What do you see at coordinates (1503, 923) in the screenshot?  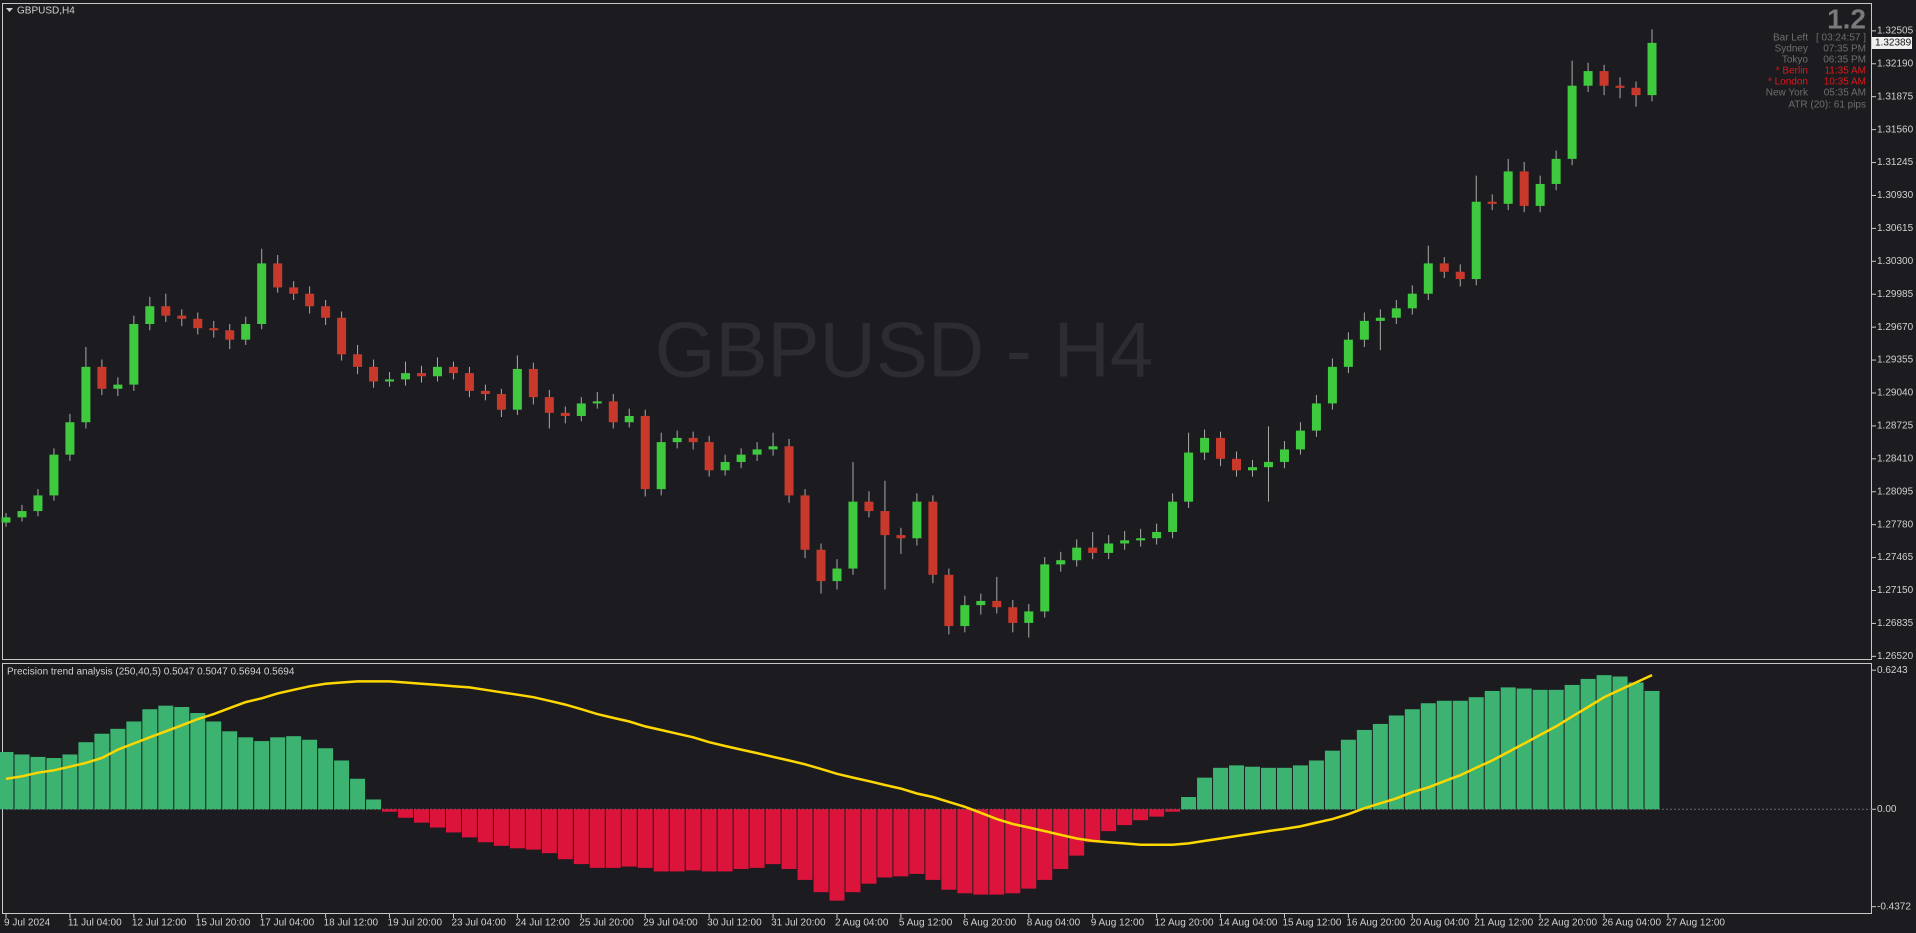 I see `x-tick-label: 21 Aug 12:00` at bounding box center [1503, 923].